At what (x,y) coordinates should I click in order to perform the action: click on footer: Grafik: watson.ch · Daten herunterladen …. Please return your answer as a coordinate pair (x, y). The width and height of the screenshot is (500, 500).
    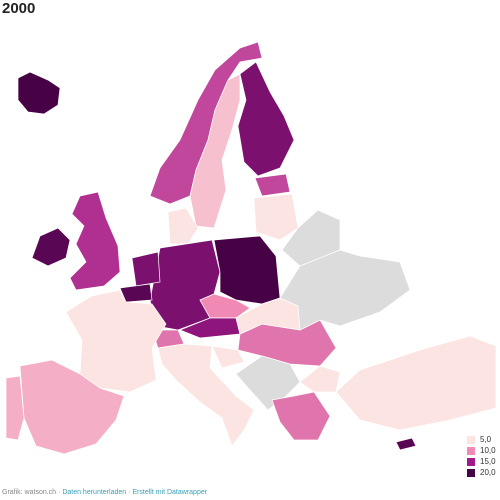
    Looking at the image, I should click on (105, 492).